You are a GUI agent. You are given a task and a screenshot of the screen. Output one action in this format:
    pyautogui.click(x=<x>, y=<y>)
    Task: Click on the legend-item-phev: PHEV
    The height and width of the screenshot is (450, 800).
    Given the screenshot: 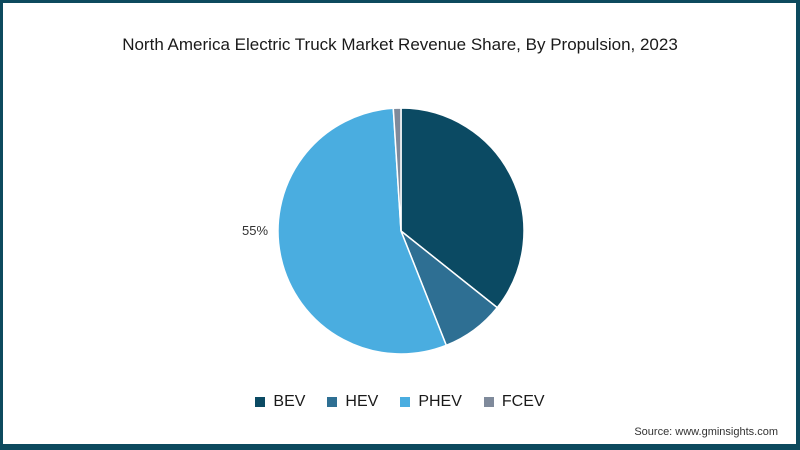 What is the action you would take?
    pyautogui.click(x=431, y=402)
    